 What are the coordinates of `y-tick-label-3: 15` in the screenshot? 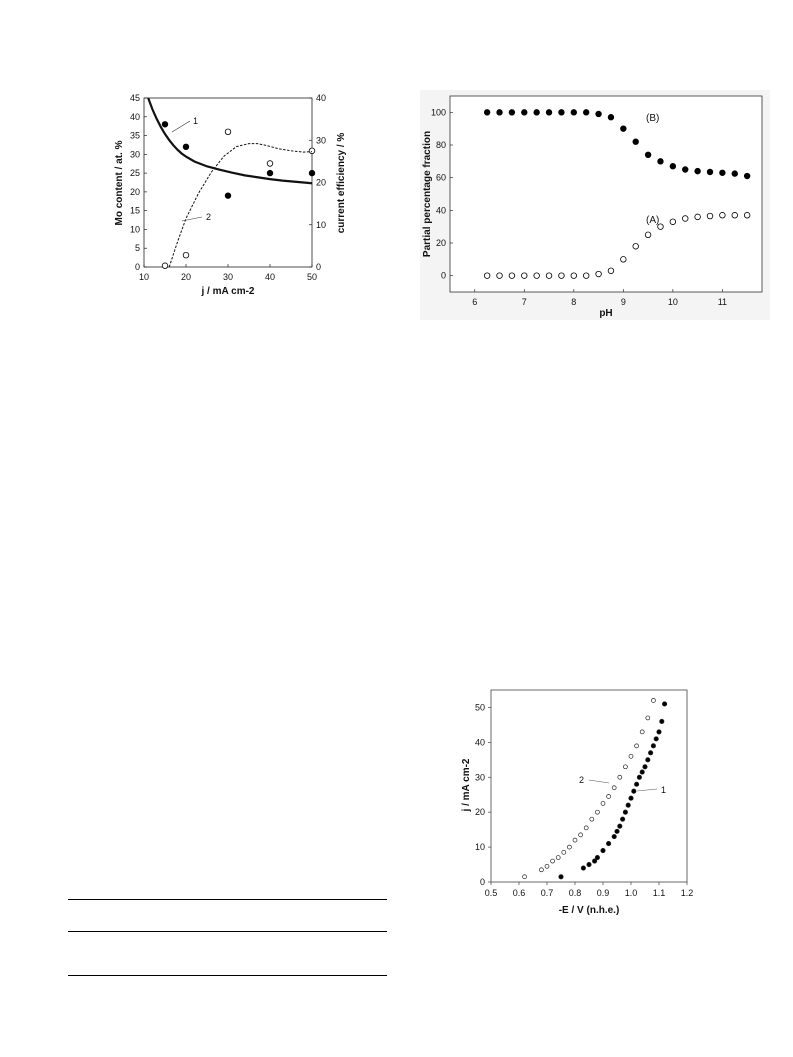 It's located at (135, 211).